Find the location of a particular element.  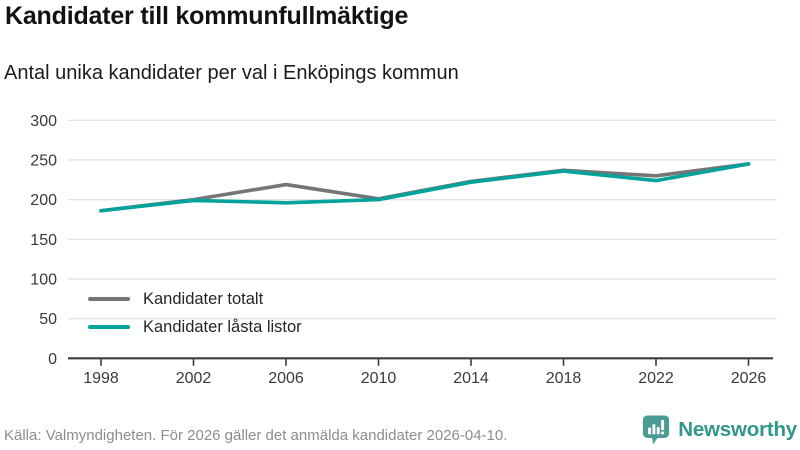

newsworthy-wordmark: Newsworthy is located at coordinates (737, 429).